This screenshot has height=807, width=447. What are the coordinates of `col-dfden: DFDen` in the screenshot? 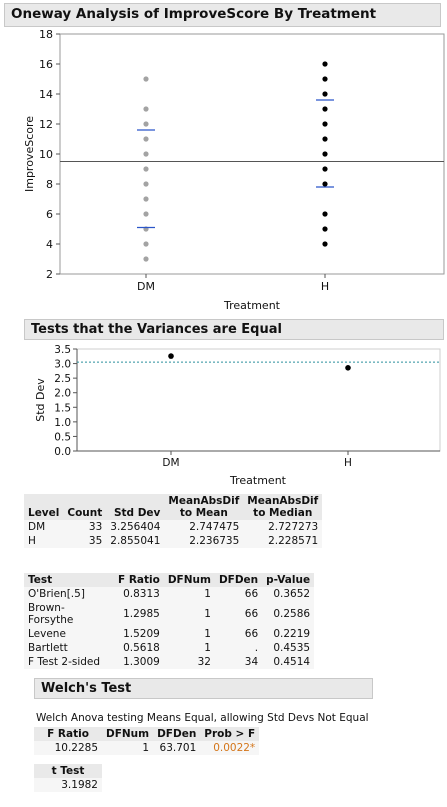 It's located at (238, 580).